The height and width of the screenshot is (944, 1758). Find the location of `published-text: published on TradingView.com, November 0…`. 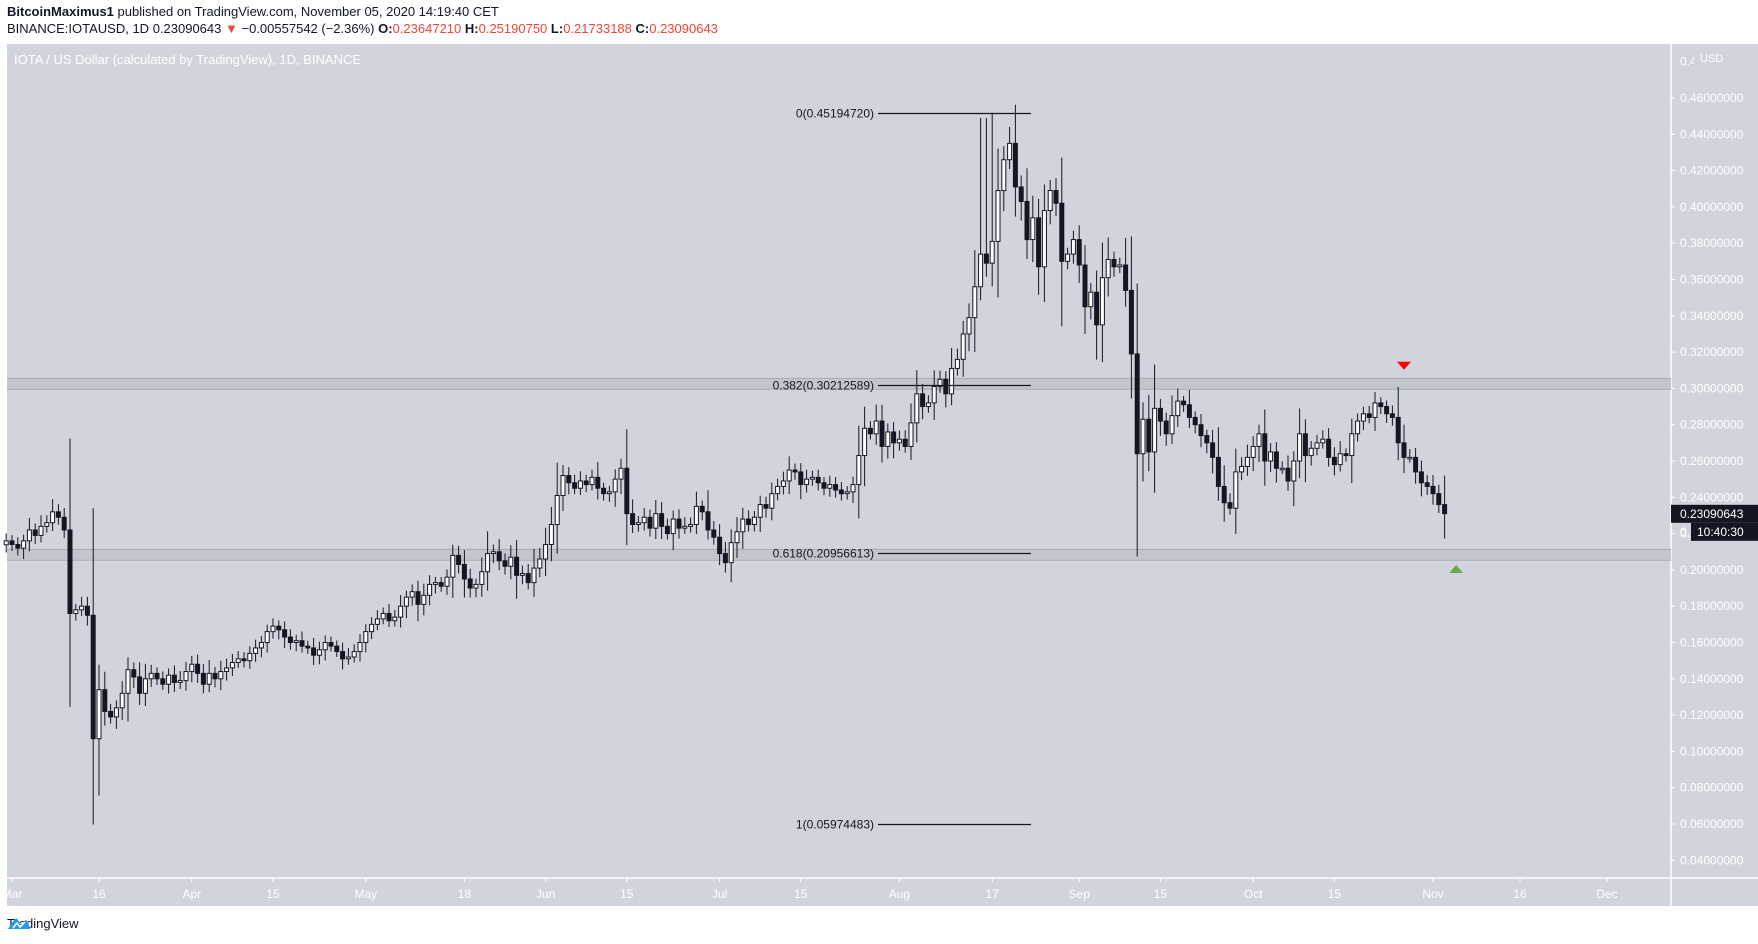

published-text: published on TradingView.com, November 0… is located at coordinates (308, 11).